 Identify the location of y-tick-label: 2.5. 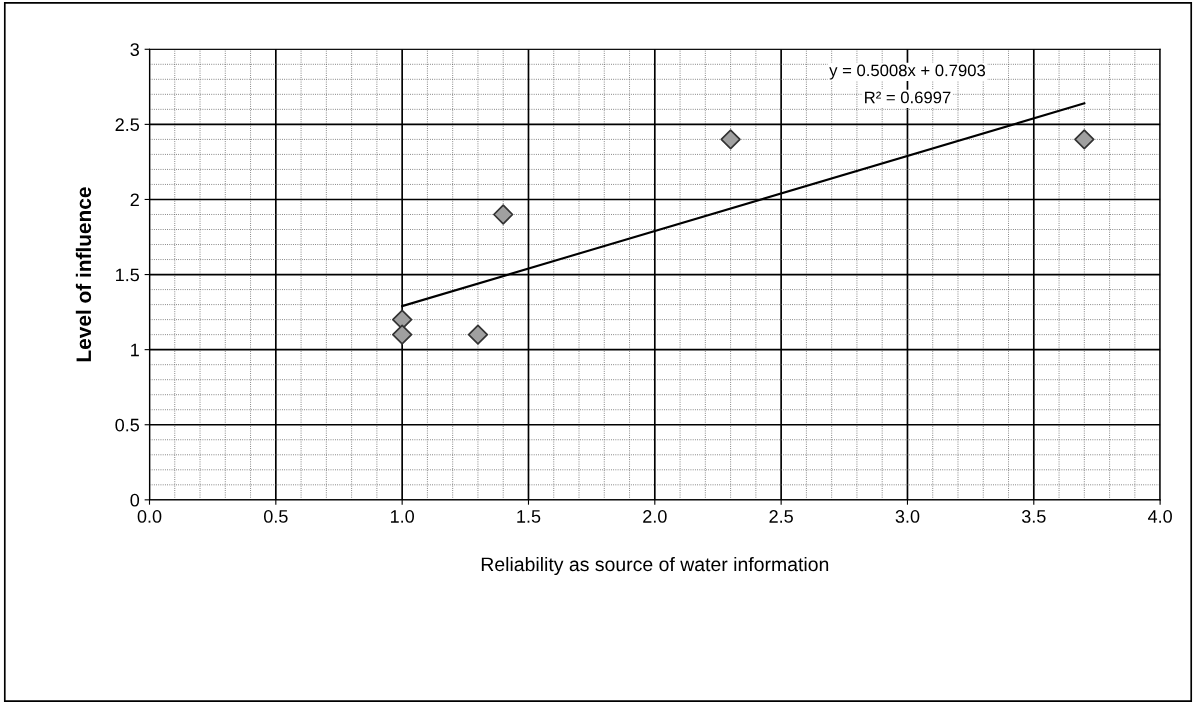
(127, 125).